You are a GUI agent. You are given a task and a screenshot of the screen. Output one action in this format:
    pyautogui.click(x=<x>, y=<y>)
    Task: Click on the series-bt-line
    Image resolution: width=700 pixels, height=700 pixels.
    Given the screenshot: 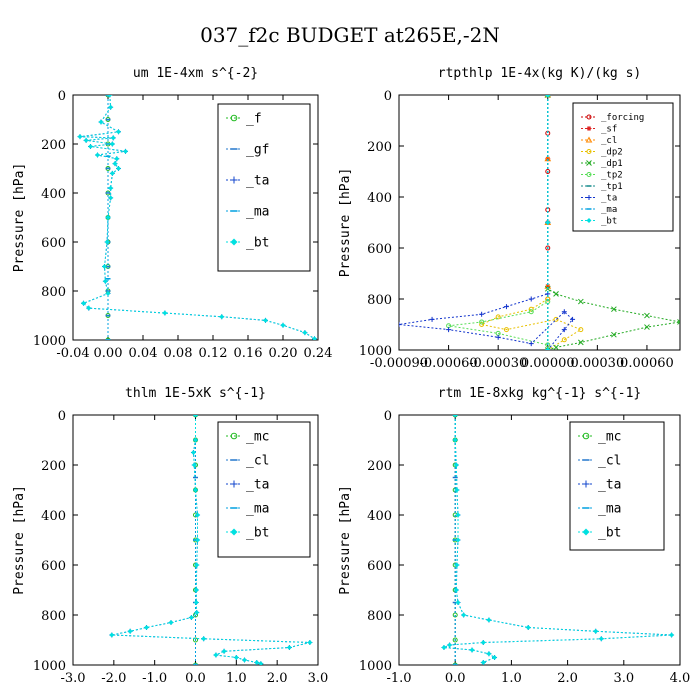 What is the action you would take?
    pyautogui.click(x=197, y=217)
    